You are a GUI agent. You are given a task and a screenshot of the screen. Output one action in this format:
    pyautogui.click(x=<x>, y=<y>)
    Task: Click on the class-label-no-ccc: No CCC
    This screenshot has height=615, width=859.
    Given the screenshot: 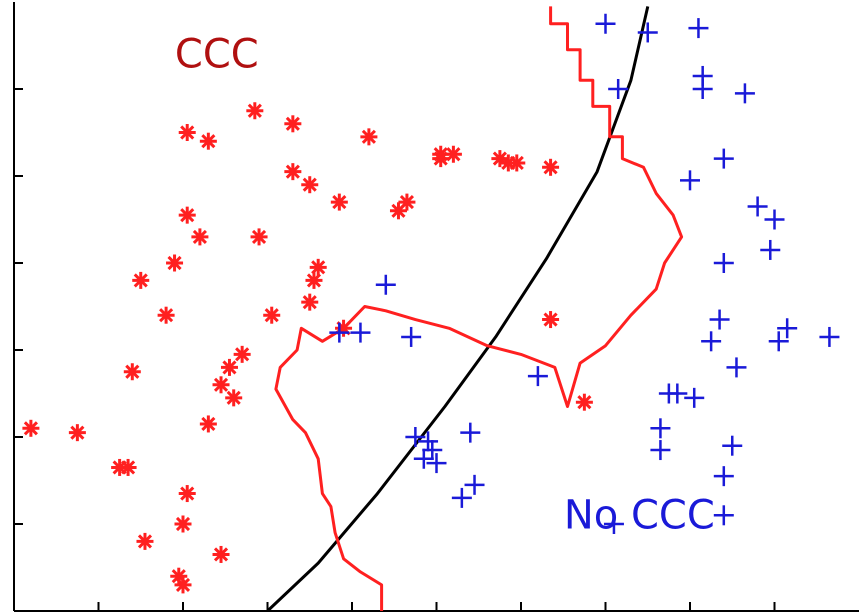 What is the action you would take?
    pyautogui.click(x=639, y=515)
    